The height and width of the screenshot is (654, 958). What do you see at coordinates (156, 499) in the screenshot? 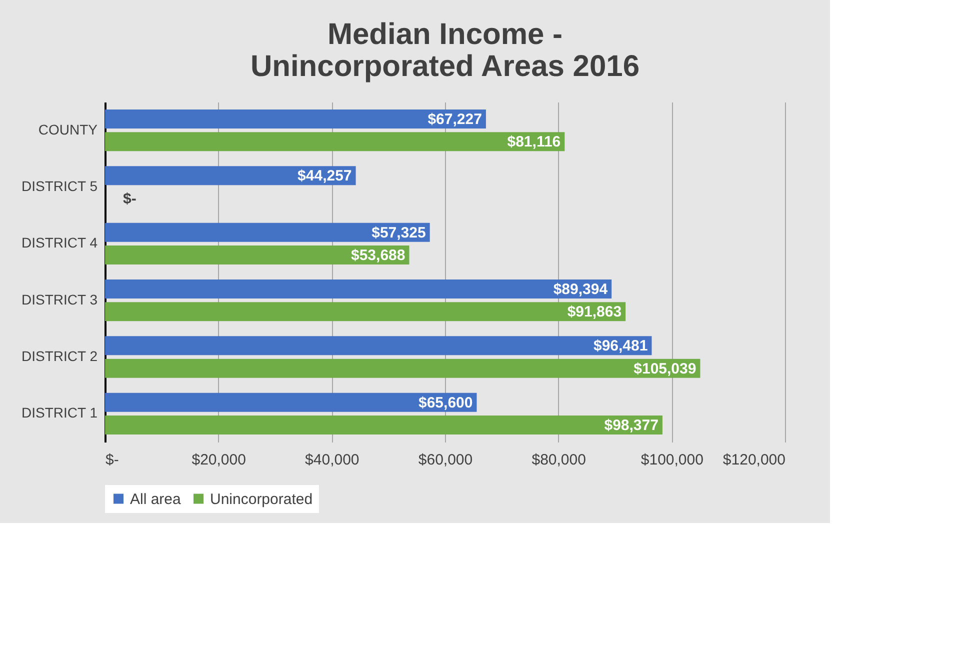
I see `legend-label: All area` at bounding box center [156, 499].